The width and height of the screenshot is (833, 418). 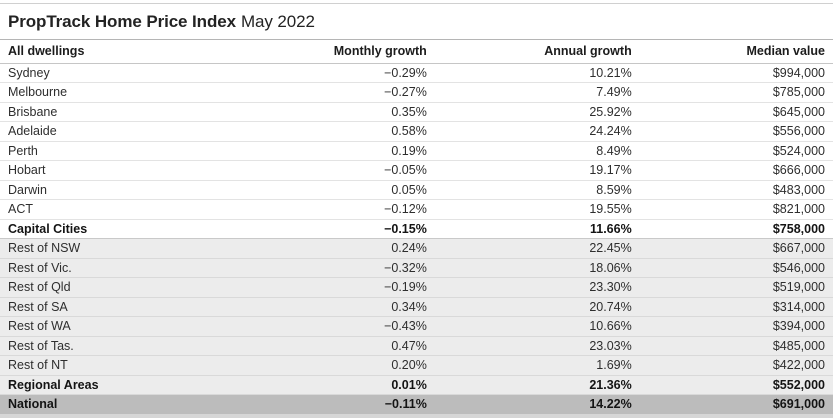 What do you see at coordinates (150, 190) in the screenshot?
I see `cell-region-label: Darwin` at bounding box center [150, 190].